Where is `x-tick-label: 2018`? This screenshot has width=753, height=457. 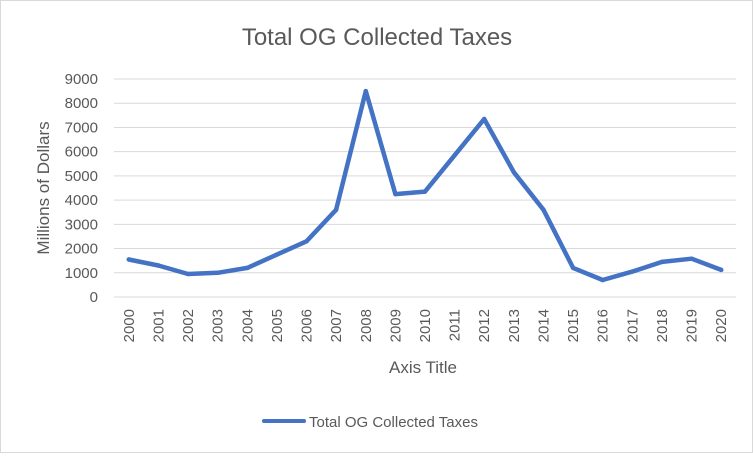
x-tick-label: 2018 is located at coordinates (662, 325).